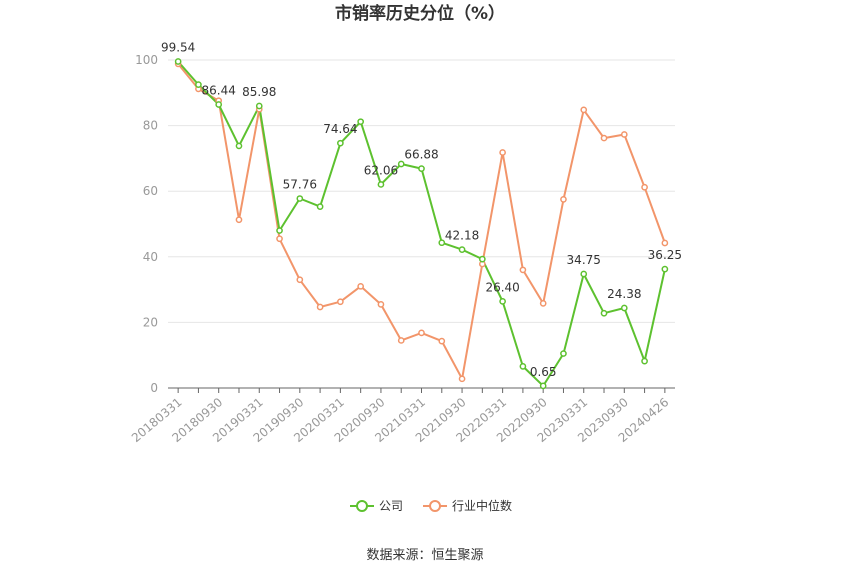 This screenshot has width=850, height=575. I want to click on data-label: 86.44, so click(219, 90).